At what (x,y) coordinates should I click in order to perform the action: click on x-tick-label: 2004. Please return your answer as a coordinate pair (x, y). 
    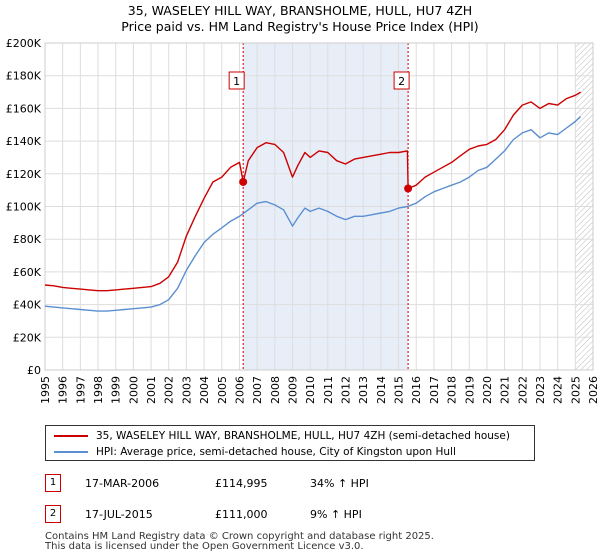
    Looking at the image, I should click on (204, 390).